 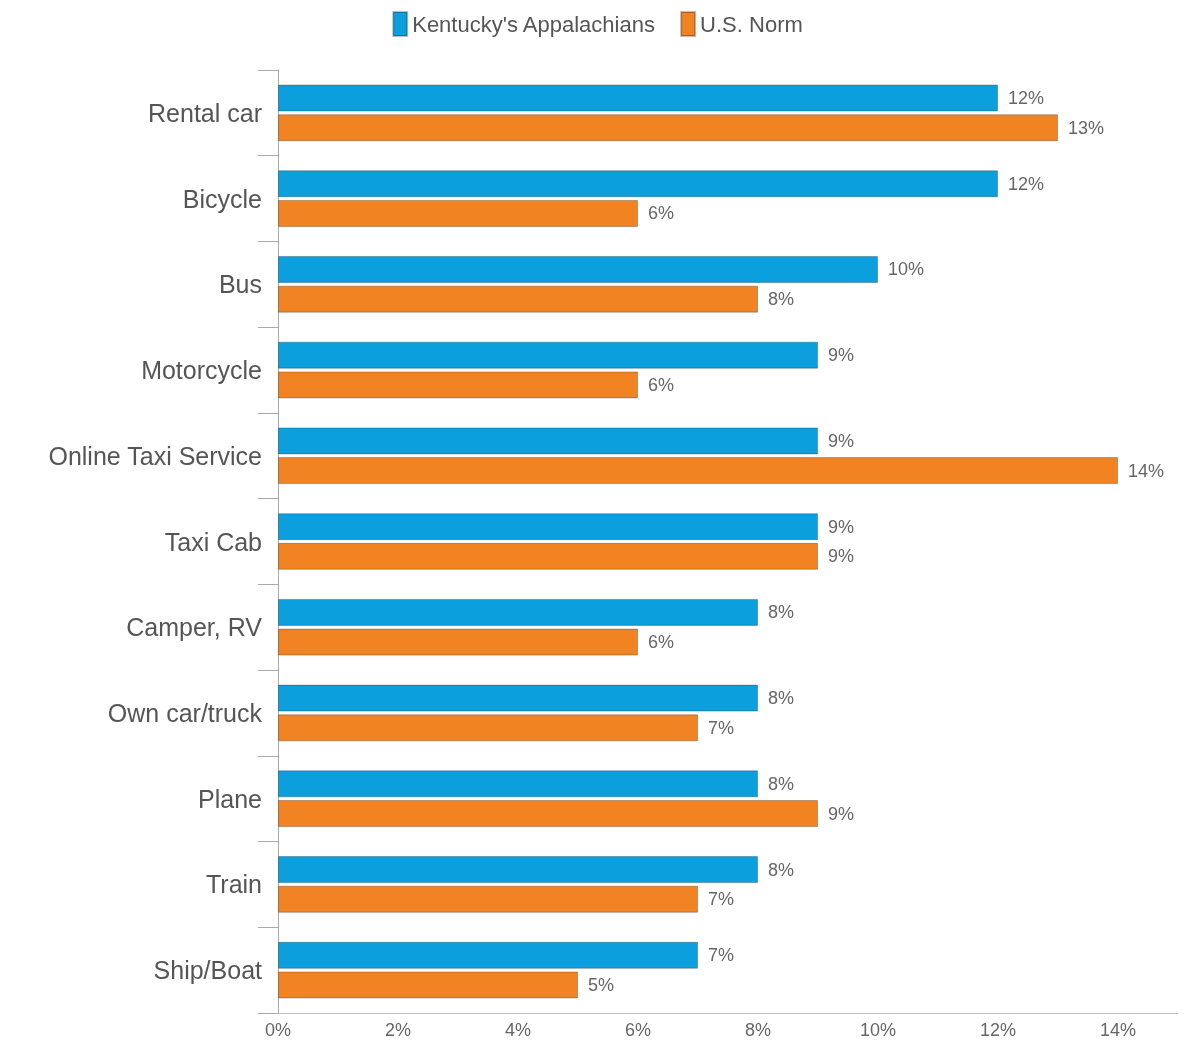 What do you see at coordinates (601, 984) in the screenshot?
I see `data-label: 5%` at bounding box center [601, 984].